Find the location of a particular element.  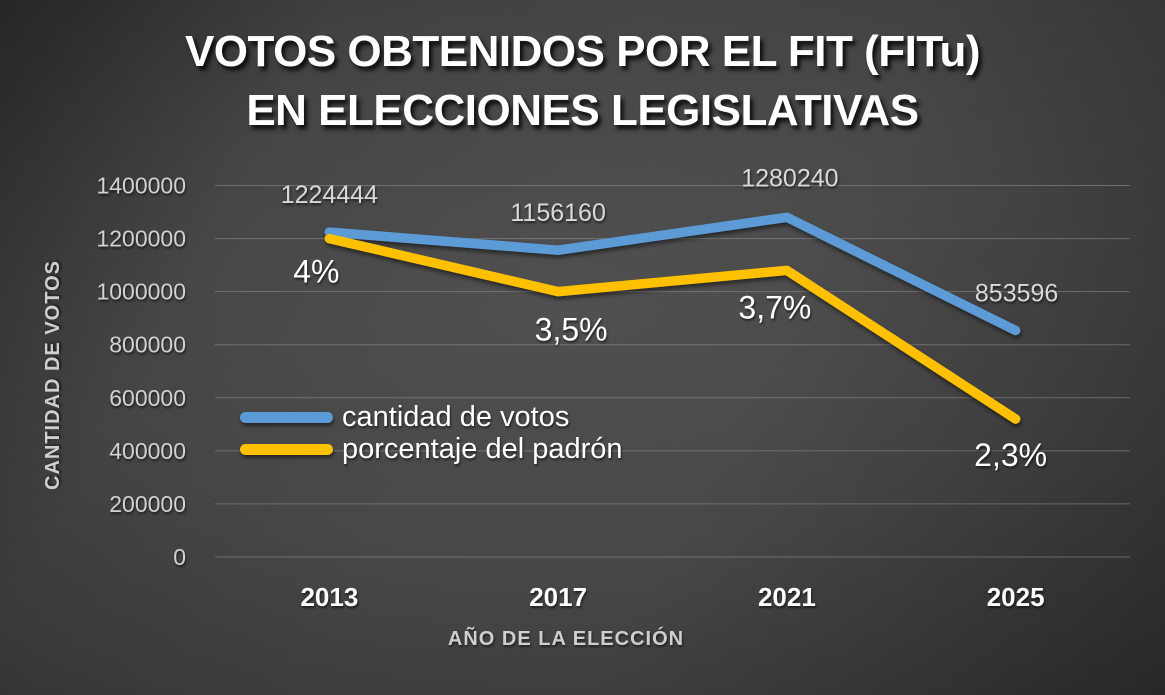

data-label-votes: 1156160 is located at coordinates (557, 213).